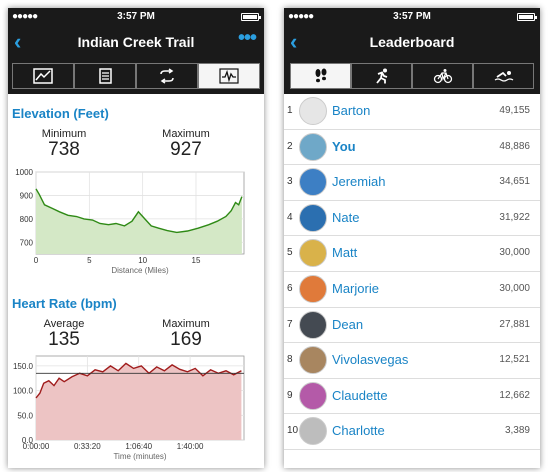  I want to click on x-tick-label: 10, so click(142, 260).